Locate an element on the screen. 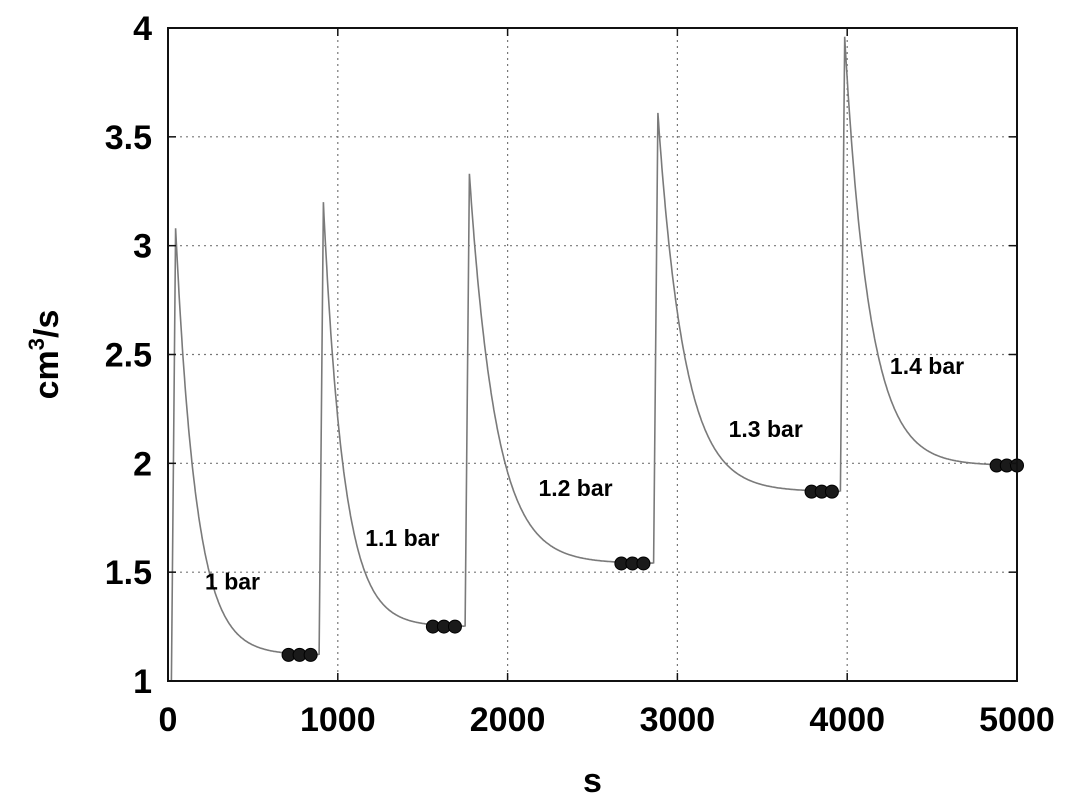 This screenshot has height=803, width=1067. y-tick-label: 4 is located at coordinates (142, 29).